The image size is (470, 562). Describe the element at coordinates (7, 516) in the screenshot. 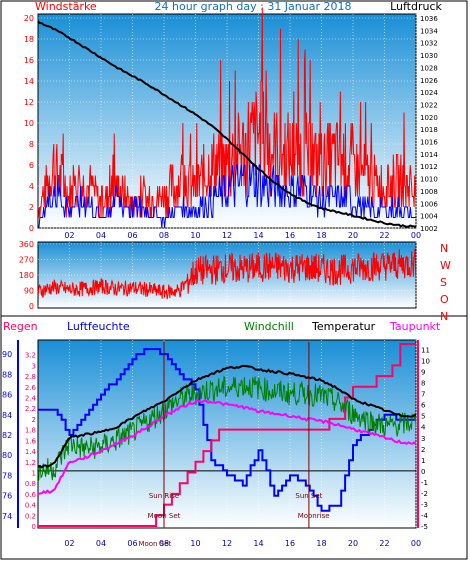

I see `humidity-y-tick: 74` at that location.